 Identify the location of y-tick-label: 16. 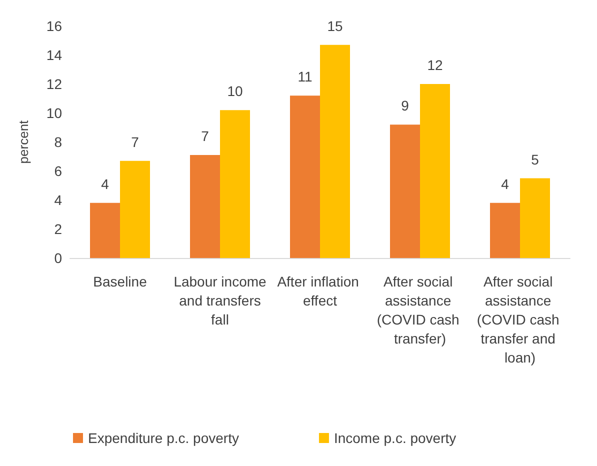
(54, 26).